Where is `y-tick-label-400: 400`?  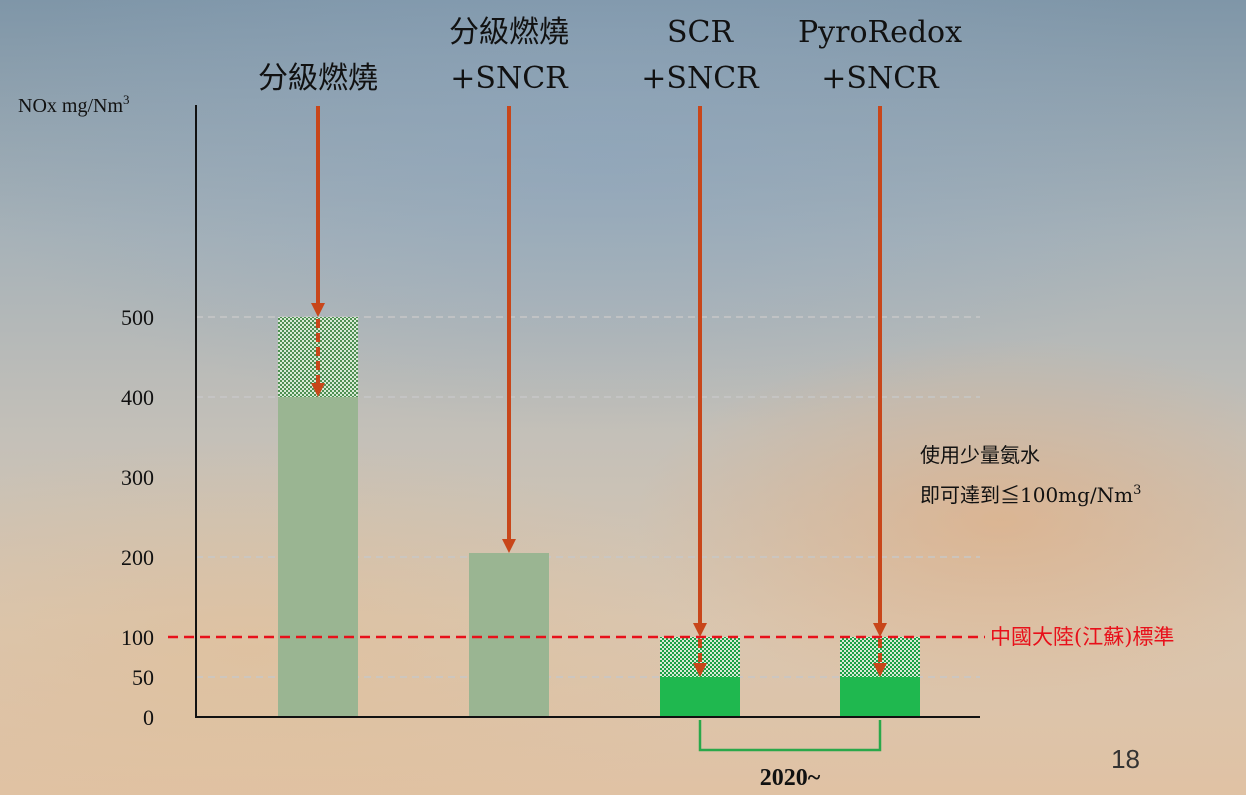
y-tick-label-400: 400 is located at coordinates (137, 397).